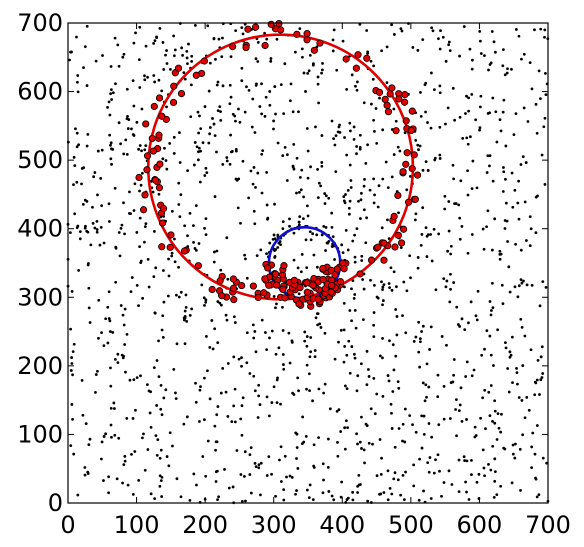 This screenshot has width=584, height=547. Describe the element at coordinates (137, 525) in the screenshot. I see `x-tick-label: 100` at that location.